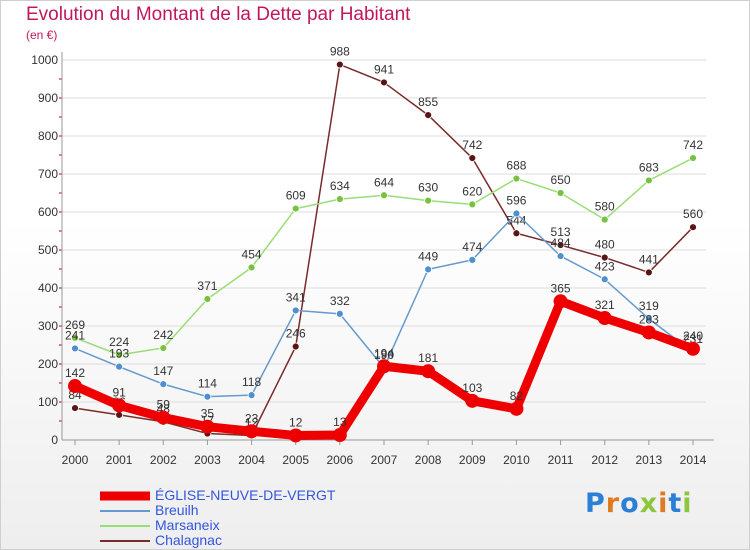 Image resolution: width=750 pixels, height=550 pixels. What do you see at coordinates (119, 392) in the screenshot?
I see `data-label: 91` at bounding box center [119, 392].